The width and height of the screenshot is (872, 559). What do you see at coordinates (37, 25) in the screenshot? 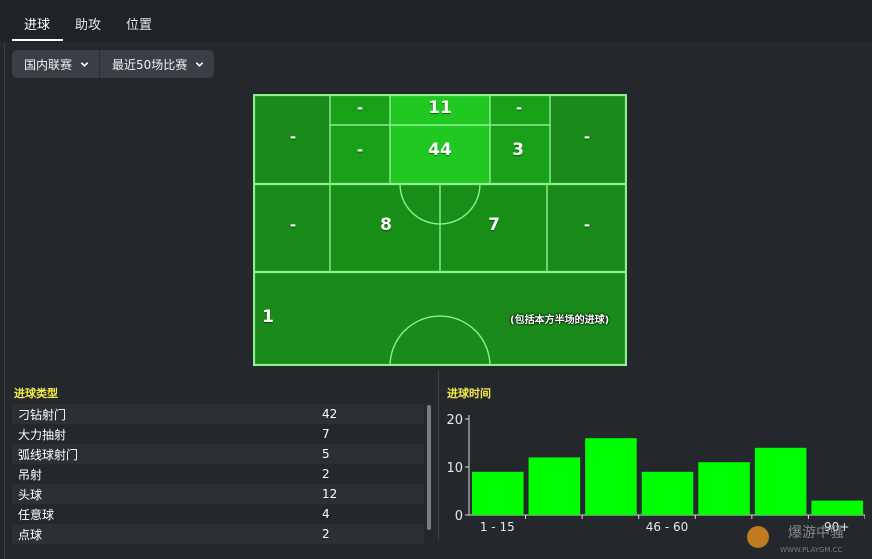
I see `tab-goals: 进球` at bounding box center [37, 25].